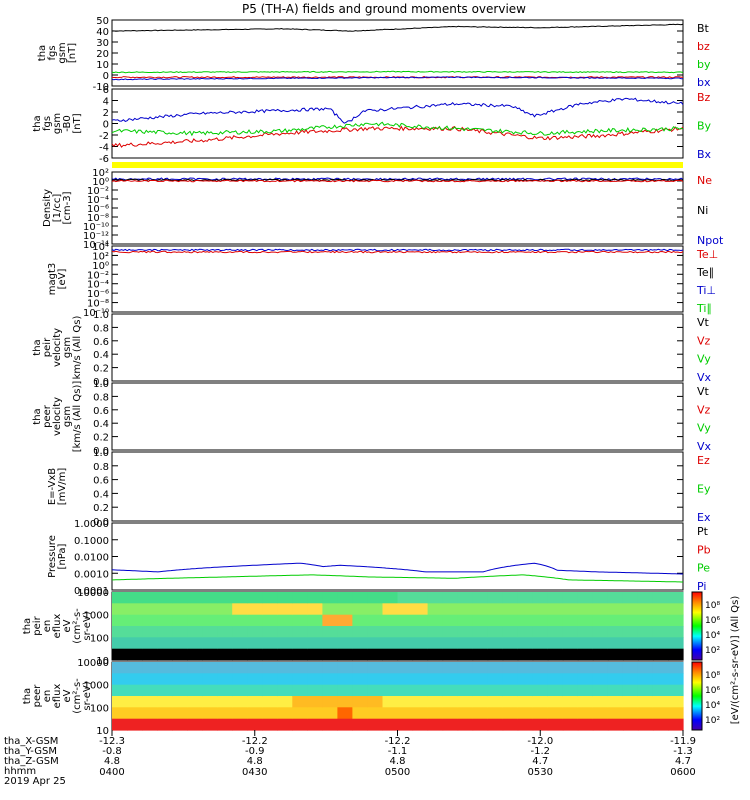  I want to click on legend-by: by, so click(704, 64).